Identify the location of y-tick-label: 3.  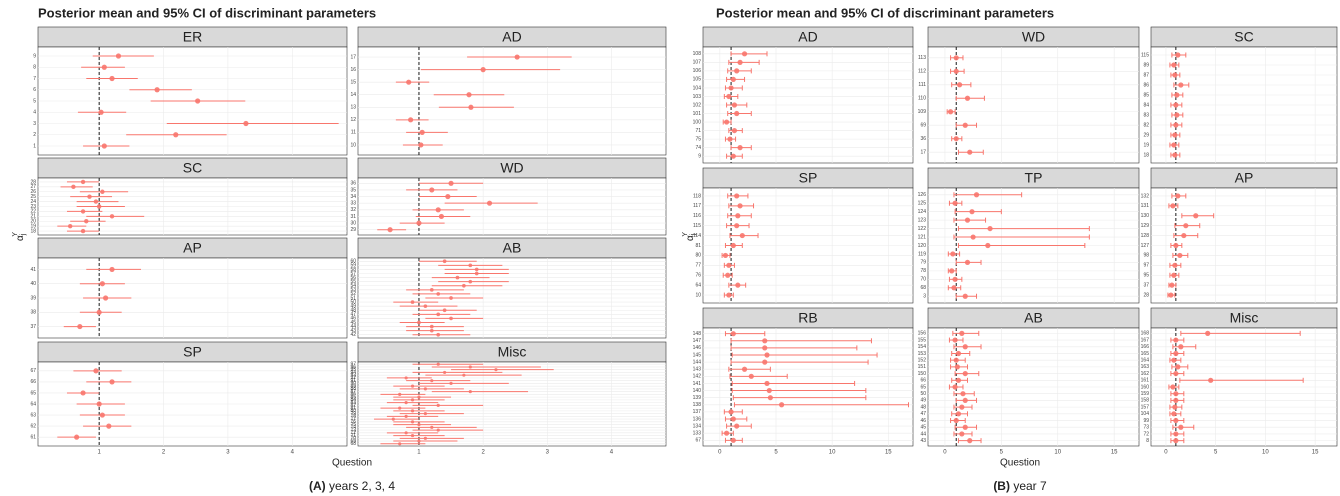
(924, 297).